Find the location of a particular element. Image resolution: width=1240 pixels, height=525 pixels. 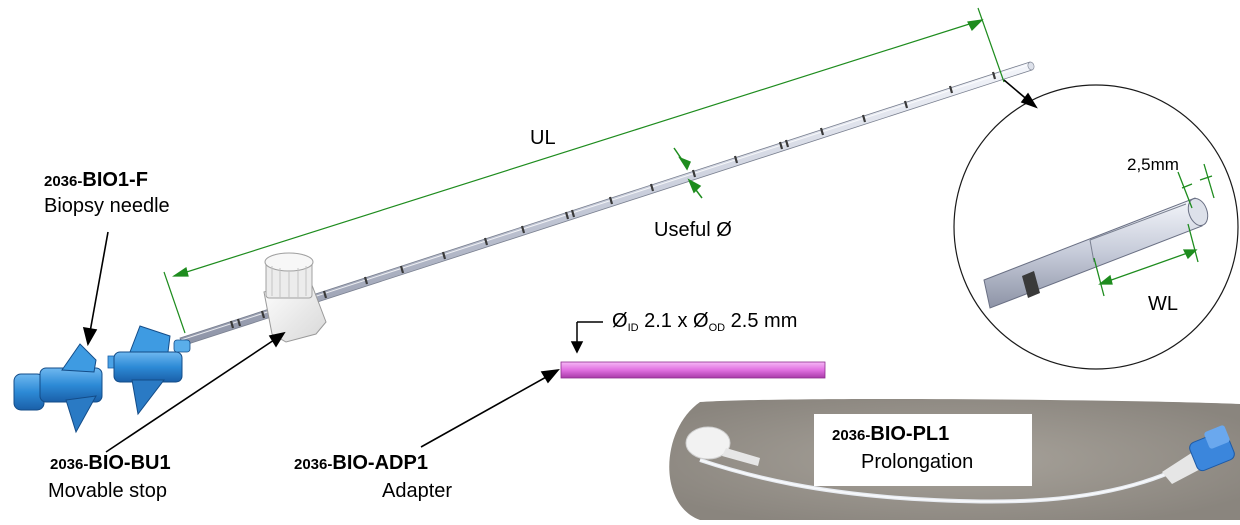

stop-code-prefix: 2036- is located at coordinates (69, 464).